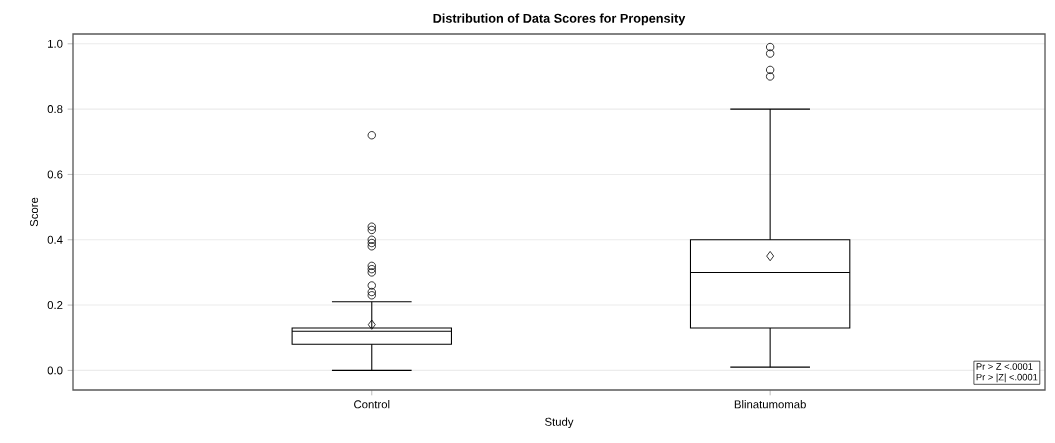 Image resolution: width=1055 pixels, height=443 pixels. What do you see at coordinates (1007, 378) in the screenshot?
I see `annotation: Pr > |Z| <.0001` at bounding box center [1007, 378].